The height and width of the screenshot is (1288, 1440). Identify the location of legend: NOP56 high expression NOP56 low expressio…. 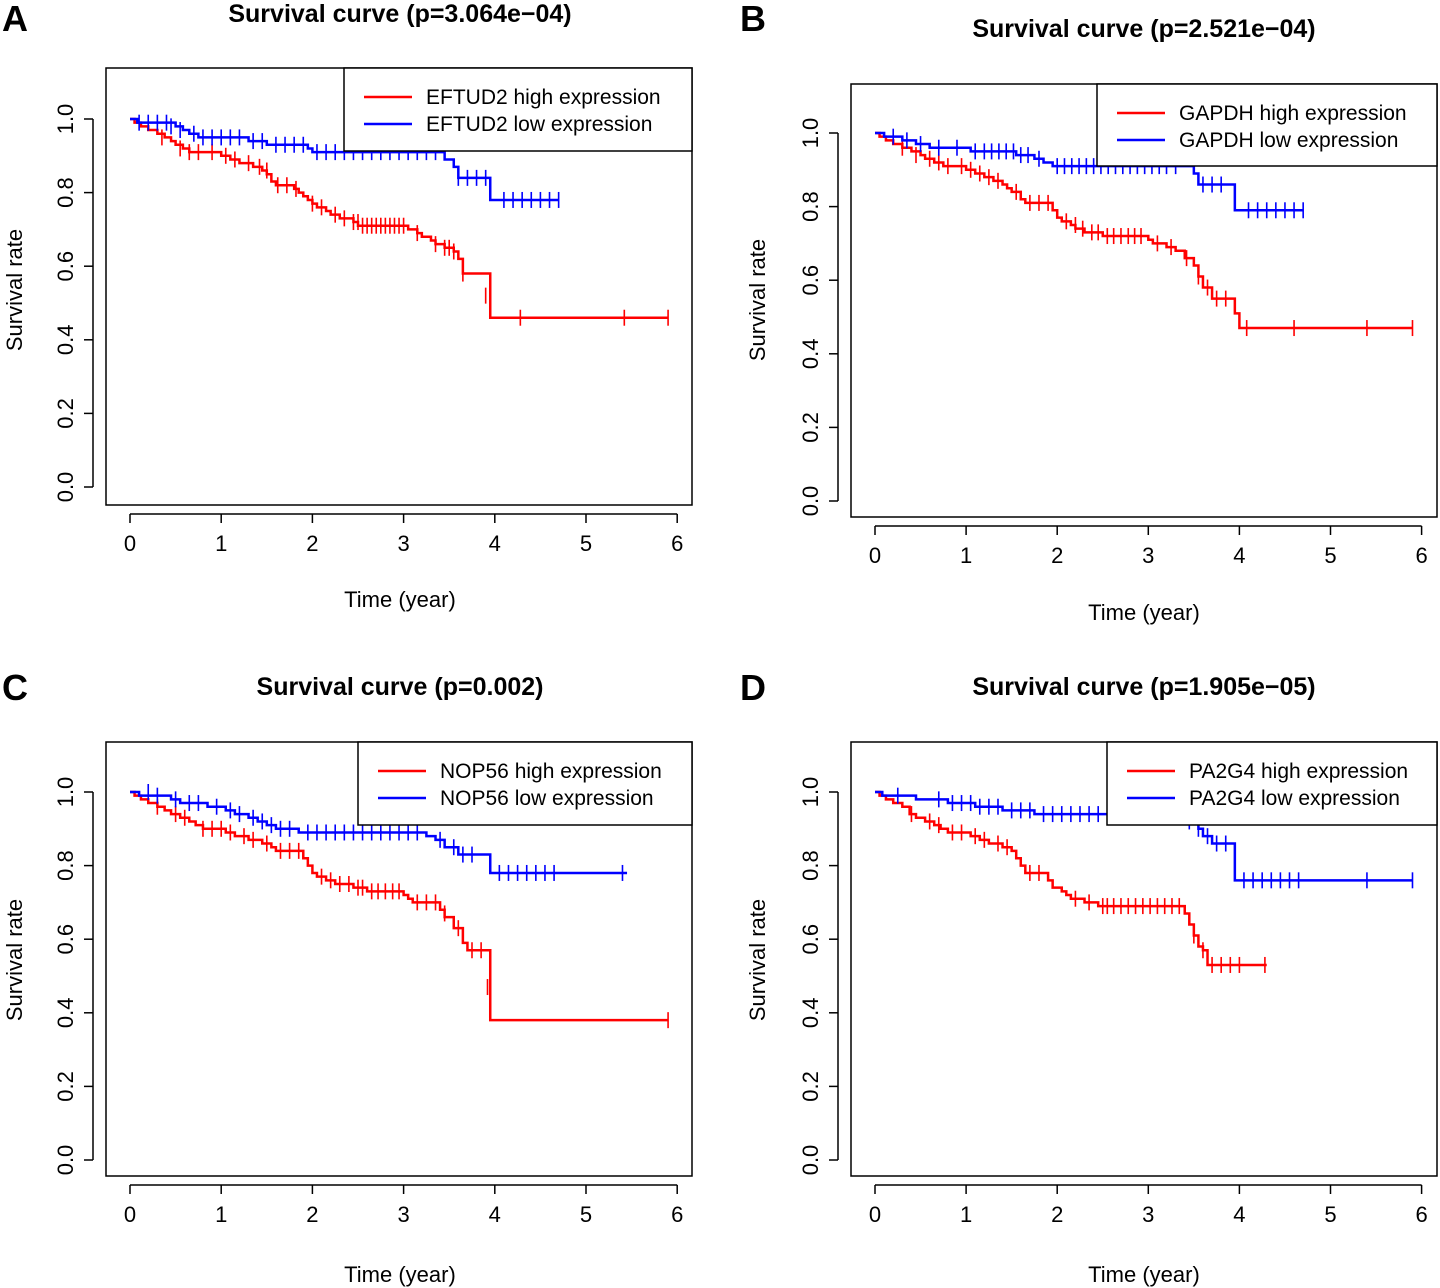
(525, 783).